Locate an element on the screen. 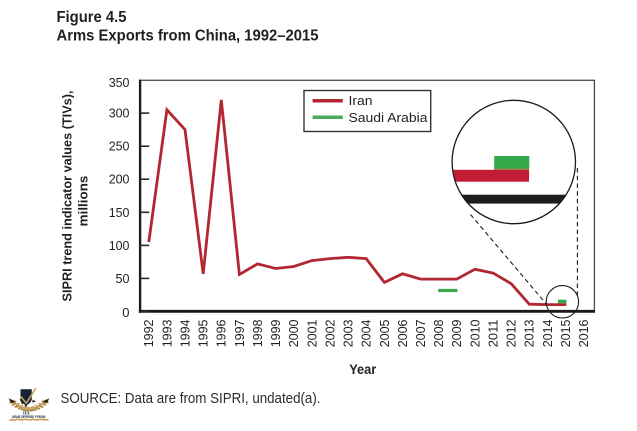 The image size is (637, 431). svg-text: 1992 is located at coordinates (148, 334).